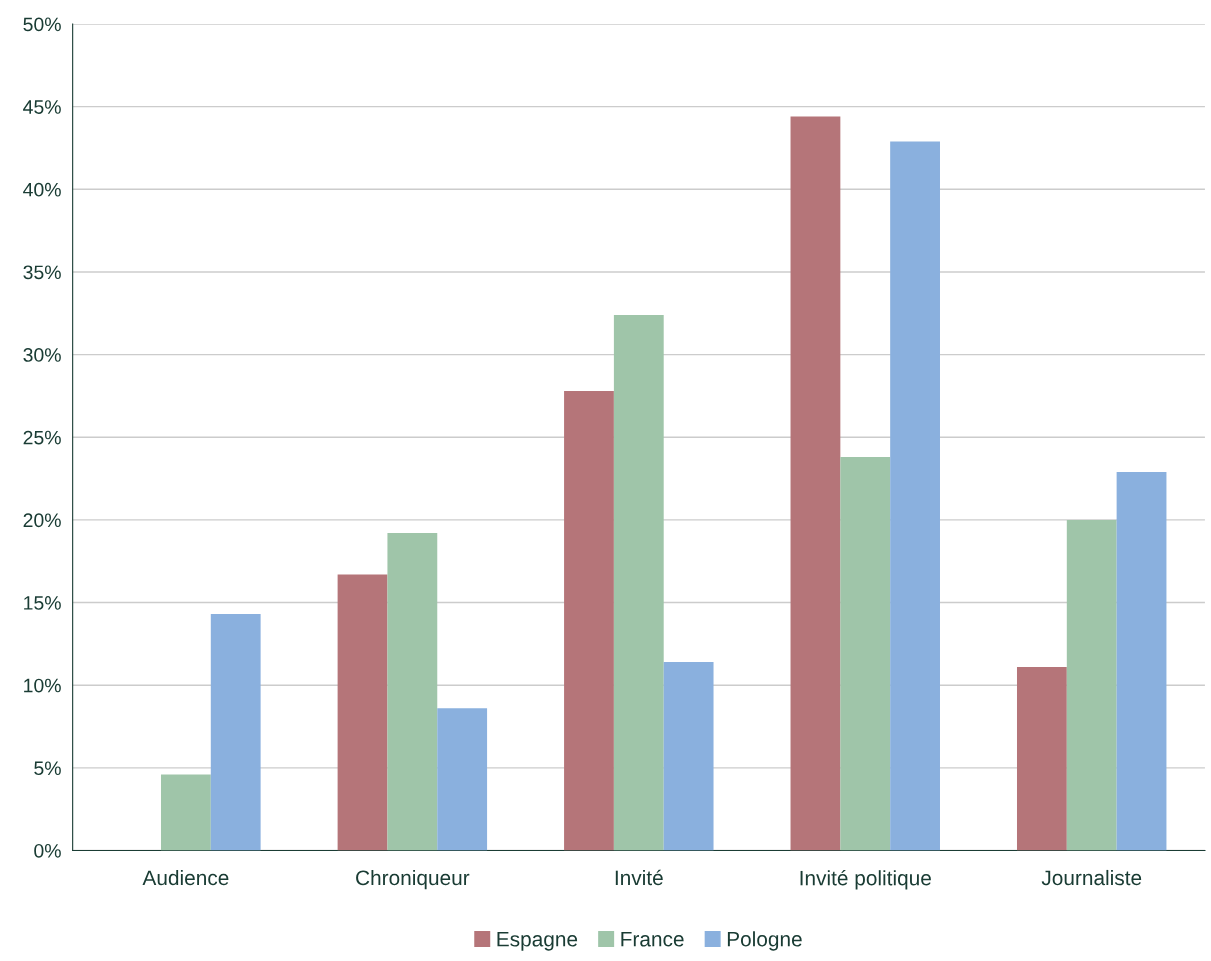 The width and height of the screenshot is (1211, 961). What do you see at coordinates (42, 520) in the screenshot?
I see `y-tick-label: 20%` at bounding box center [42, 520].